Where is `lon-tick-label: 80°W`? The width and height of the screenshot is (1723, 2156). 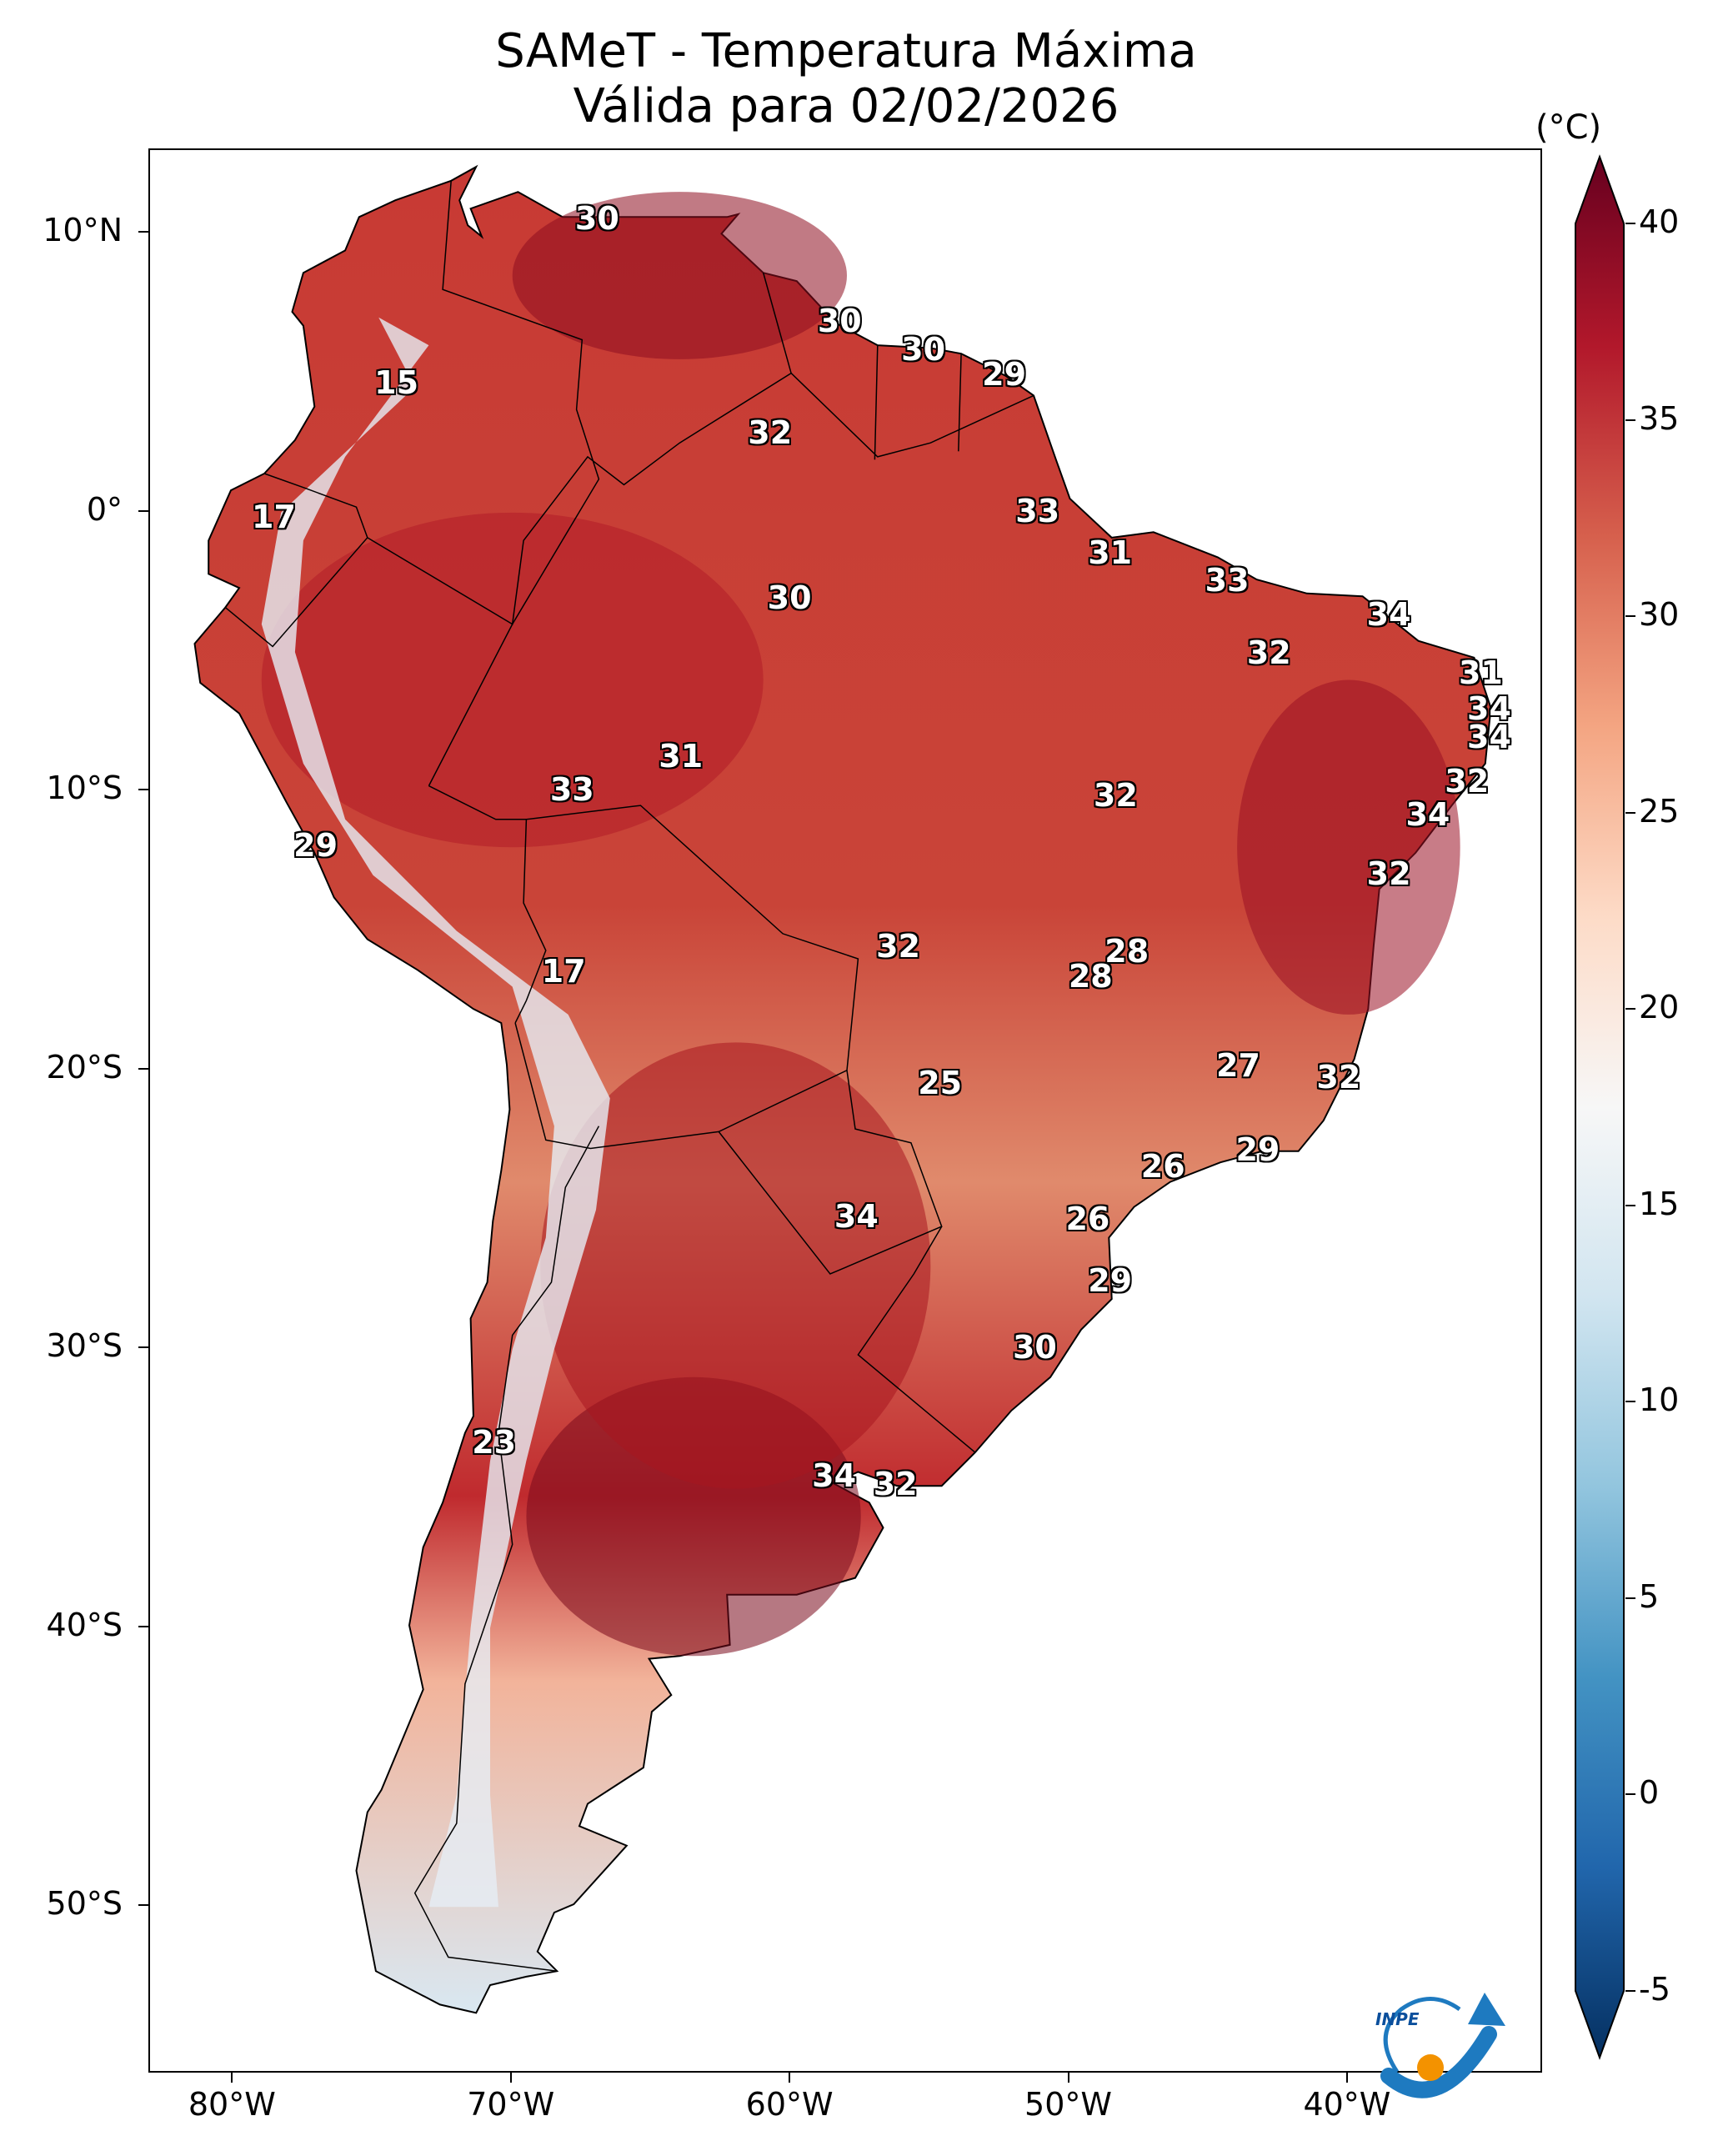
lon-tick-label: 80°W is located at coordinates (232, 2104).